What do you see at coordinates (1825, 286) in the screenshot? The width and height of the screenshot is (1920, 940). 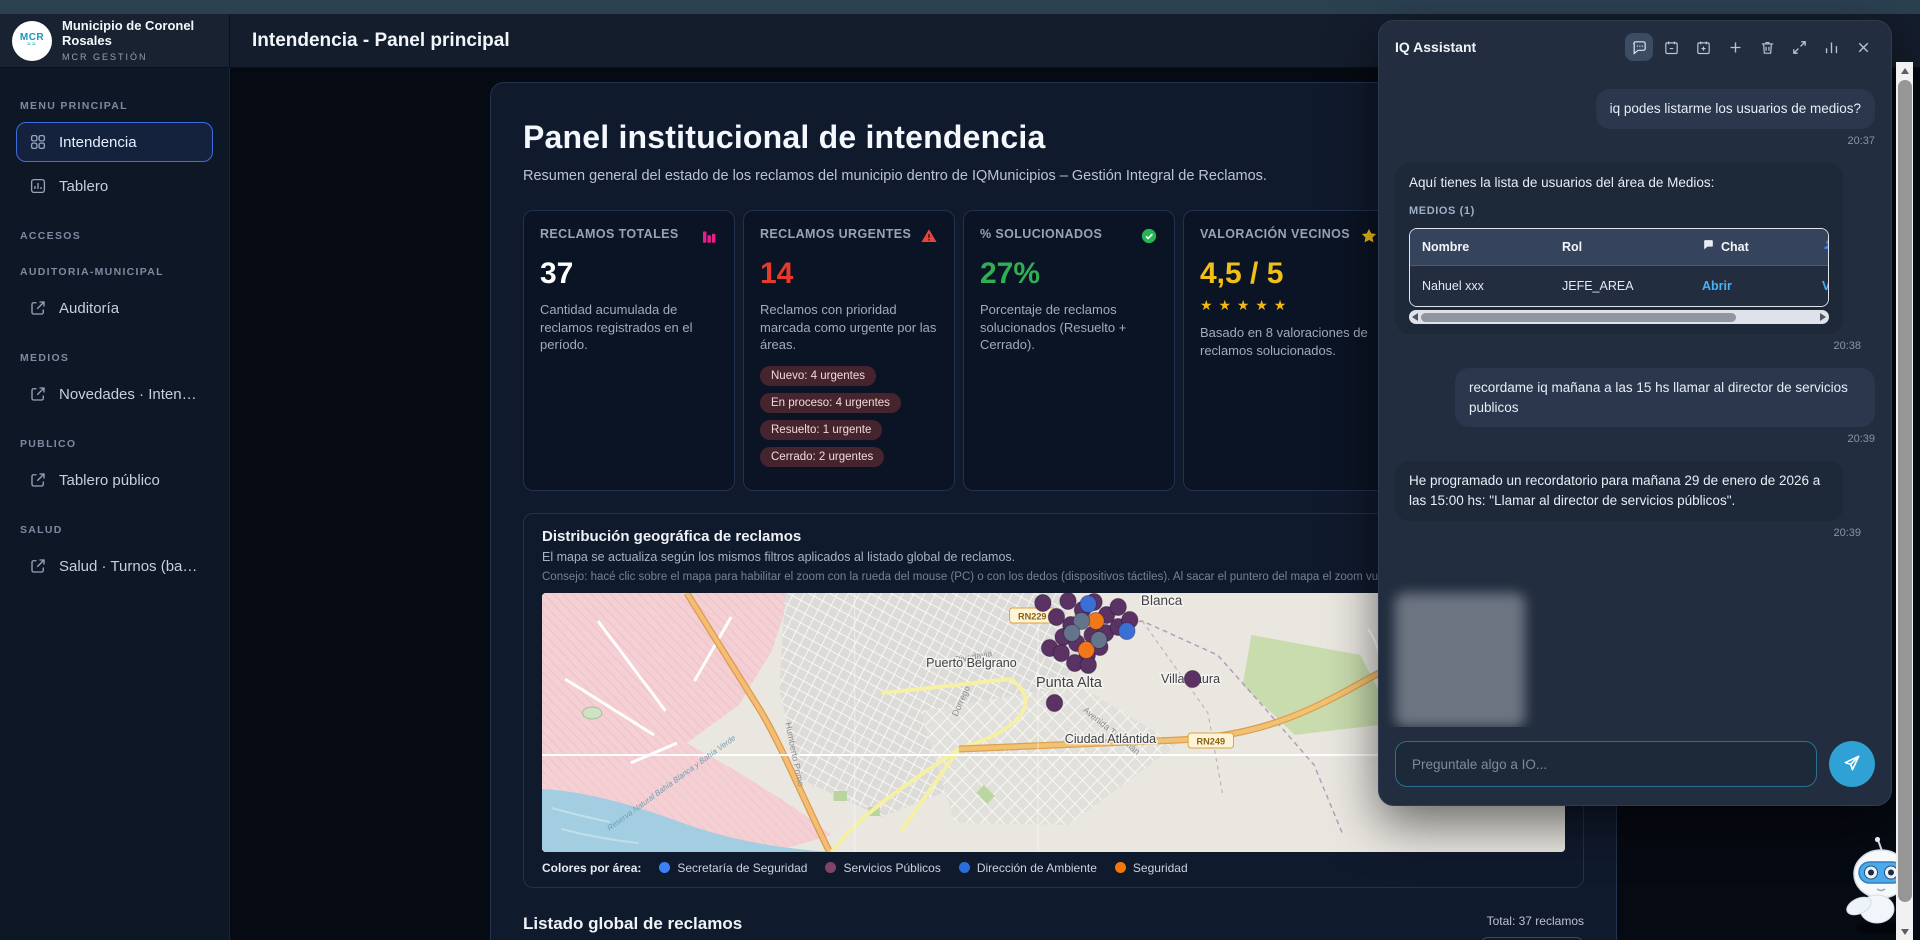 I see `cell-extra-link: V` at bounding box center [1825, 286].